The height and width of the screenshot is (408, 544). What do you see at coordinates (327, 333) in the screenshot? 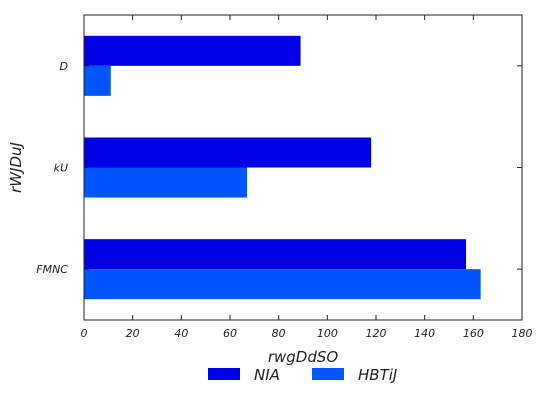
I see `x-tick-label-100: 100` at bounding box center [327, 333].